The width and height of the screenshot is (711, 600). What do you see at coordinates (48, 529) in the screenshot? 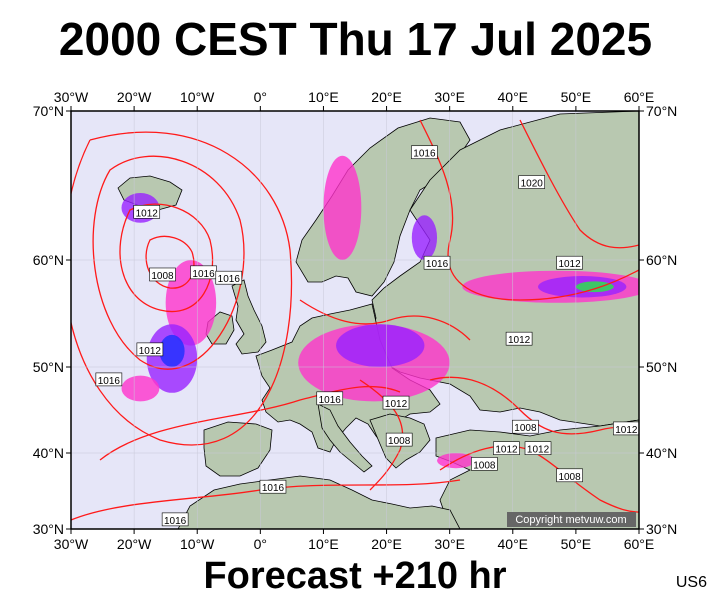
I see `lat-tick-label-left: 30°N` at bounding box center [48, 529].